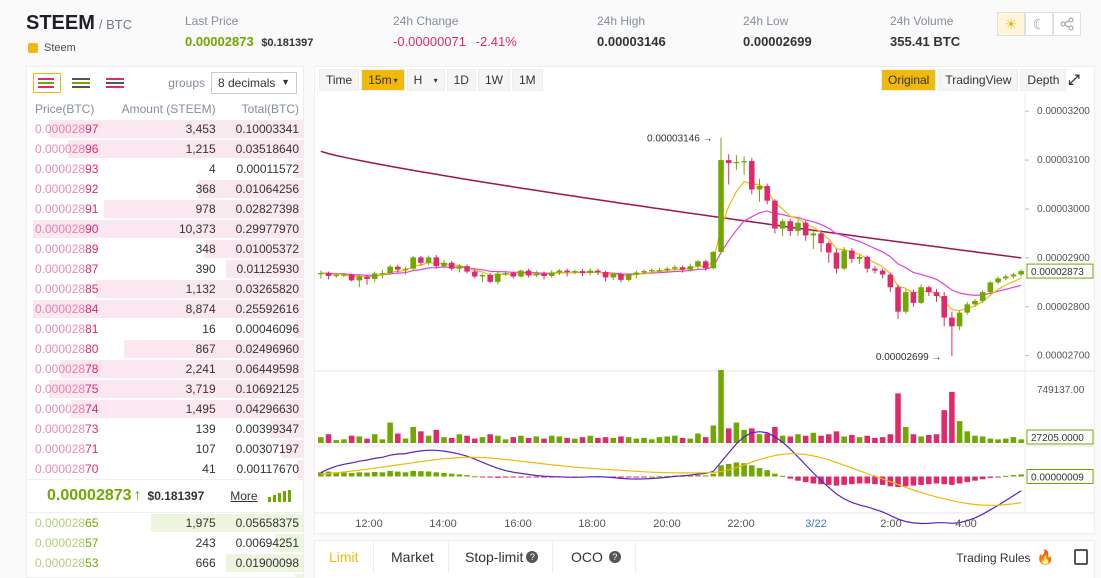 Image resolution: width=1101 pixels, height=578 pixels. I want to click on order-price: 0.00002880, so click(73, 349).